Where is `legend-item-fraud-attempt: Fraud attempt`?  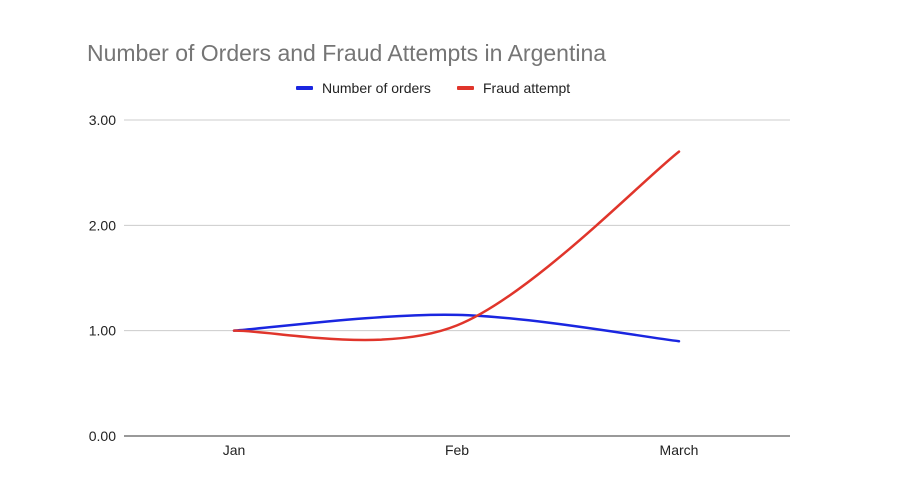
legend-item-fraud-attempt: Fraud attempt is located at coordinates (513, 88).